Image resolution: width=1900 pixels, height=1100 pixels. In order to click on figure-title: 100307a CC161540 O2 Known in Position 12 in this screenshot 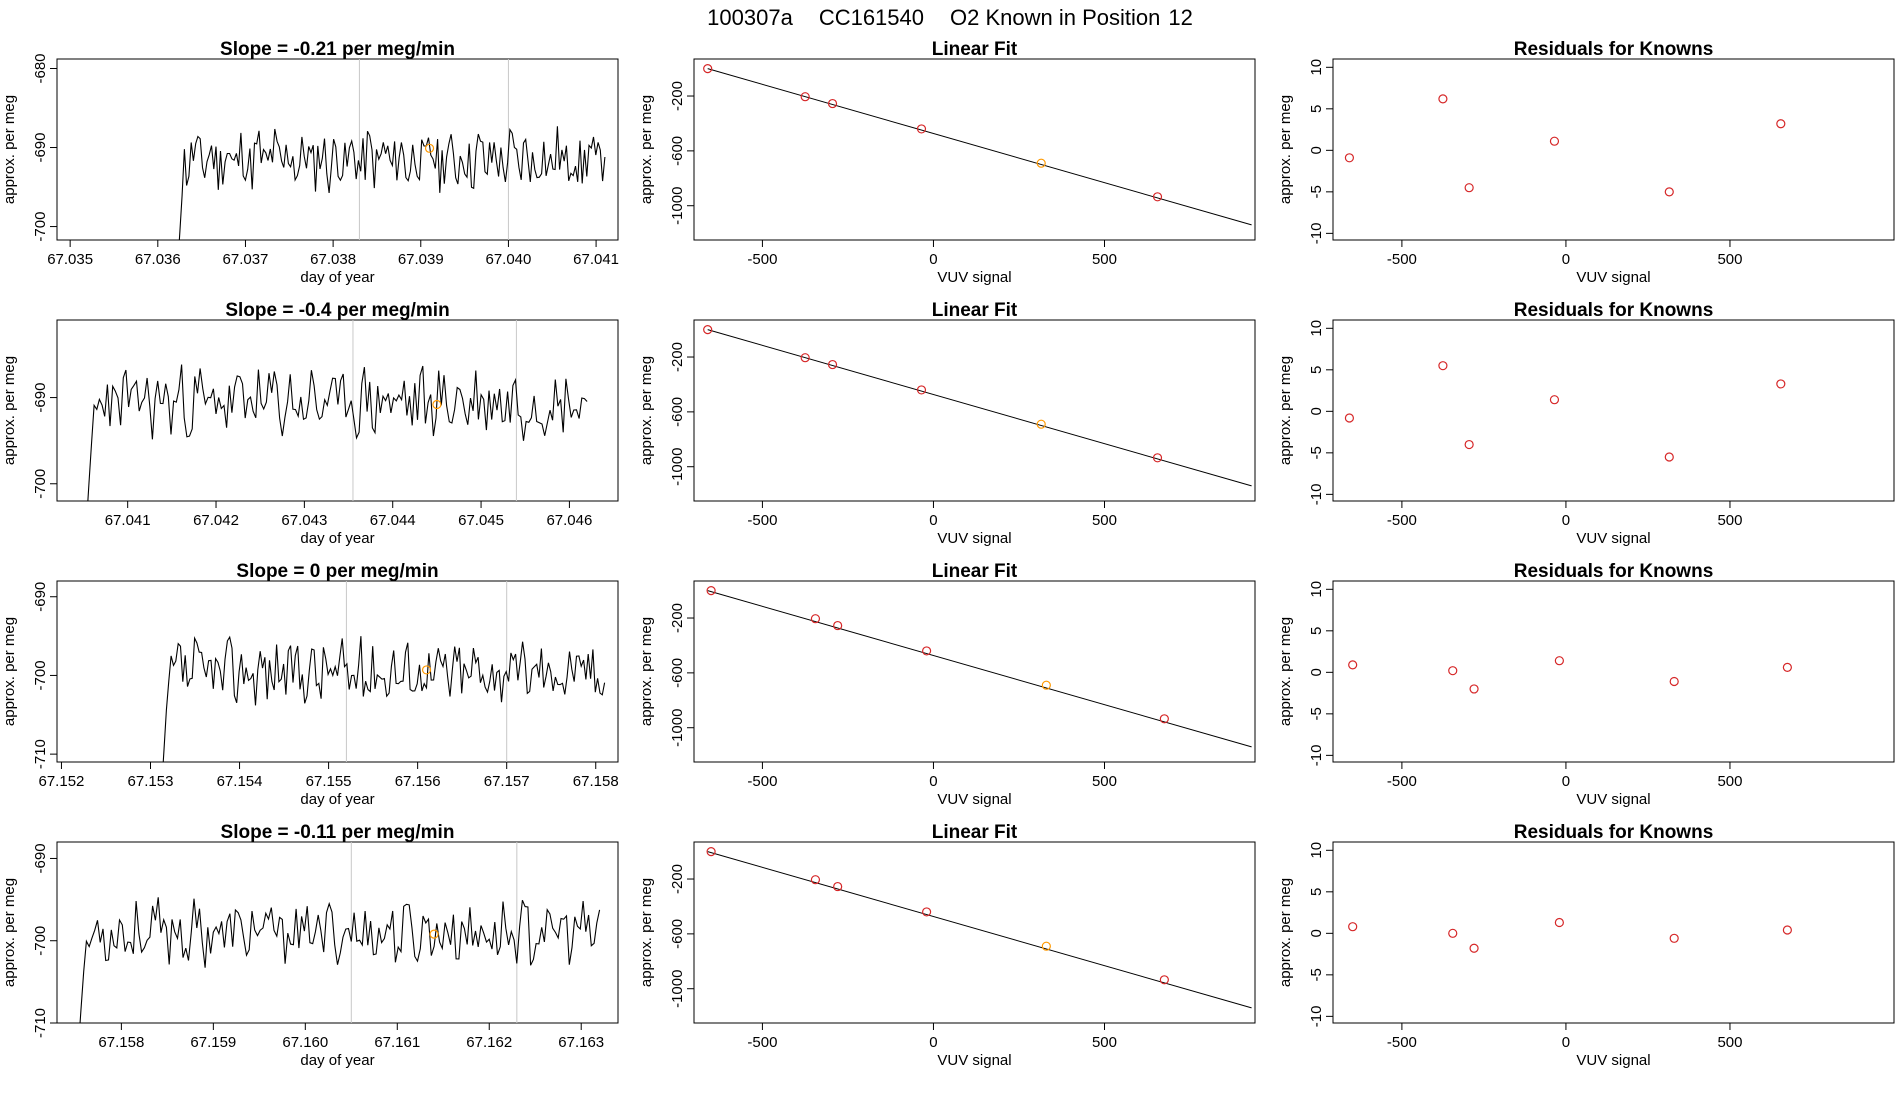, I will do `click(950, 17)`.